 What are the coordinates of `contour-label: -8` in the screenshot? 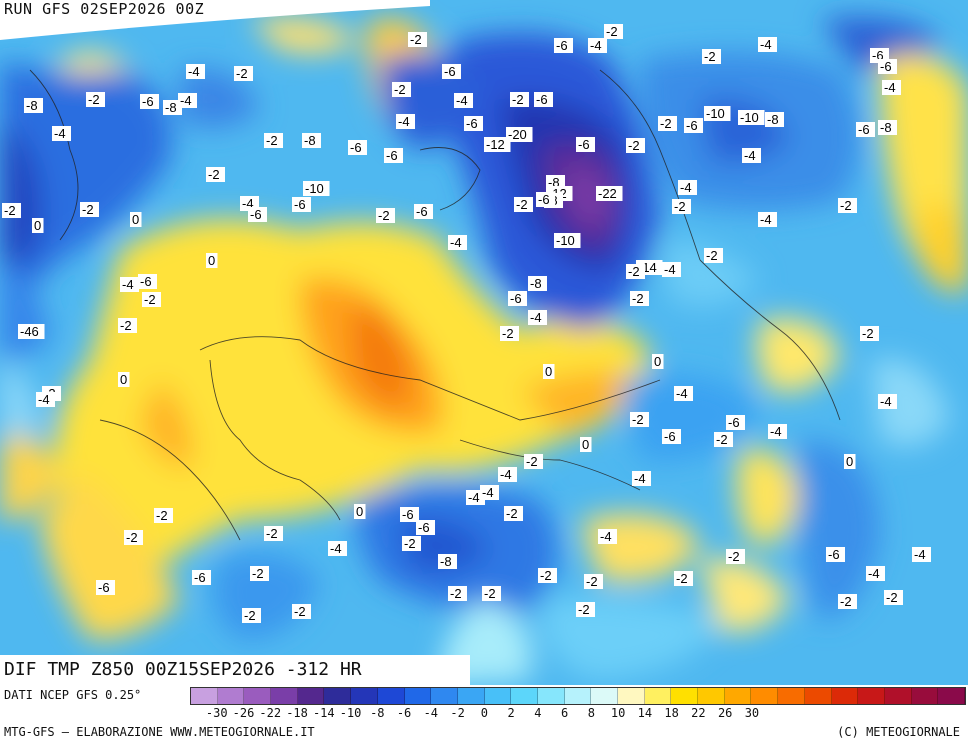 It's located at (554, 182).